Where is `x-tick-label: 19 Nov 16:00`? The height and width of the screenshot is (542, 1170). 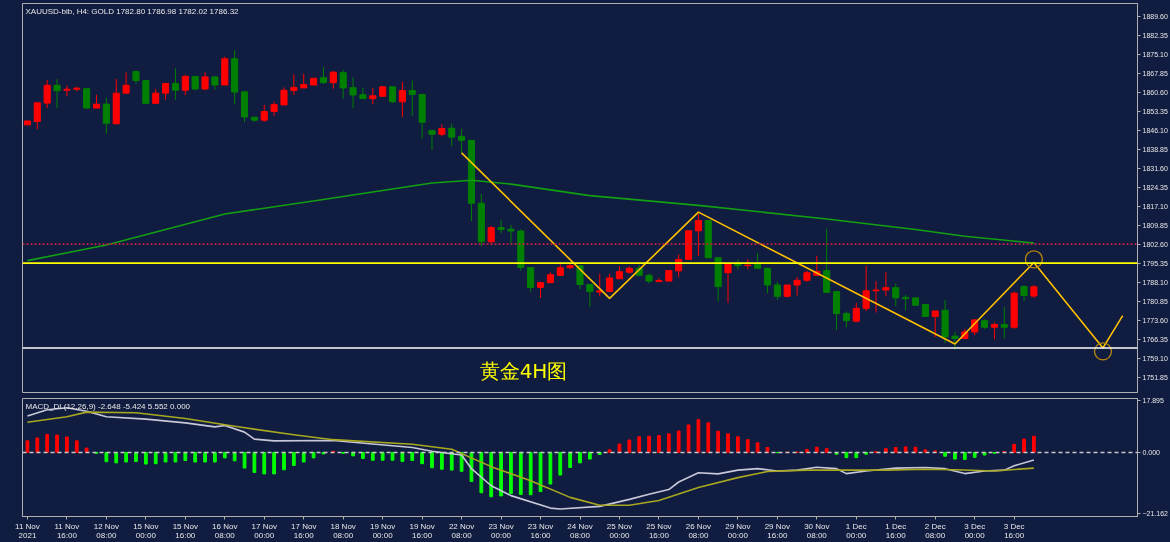
x-tick-label: 19 Nov 16:00 is located at coordinates (422, 530).